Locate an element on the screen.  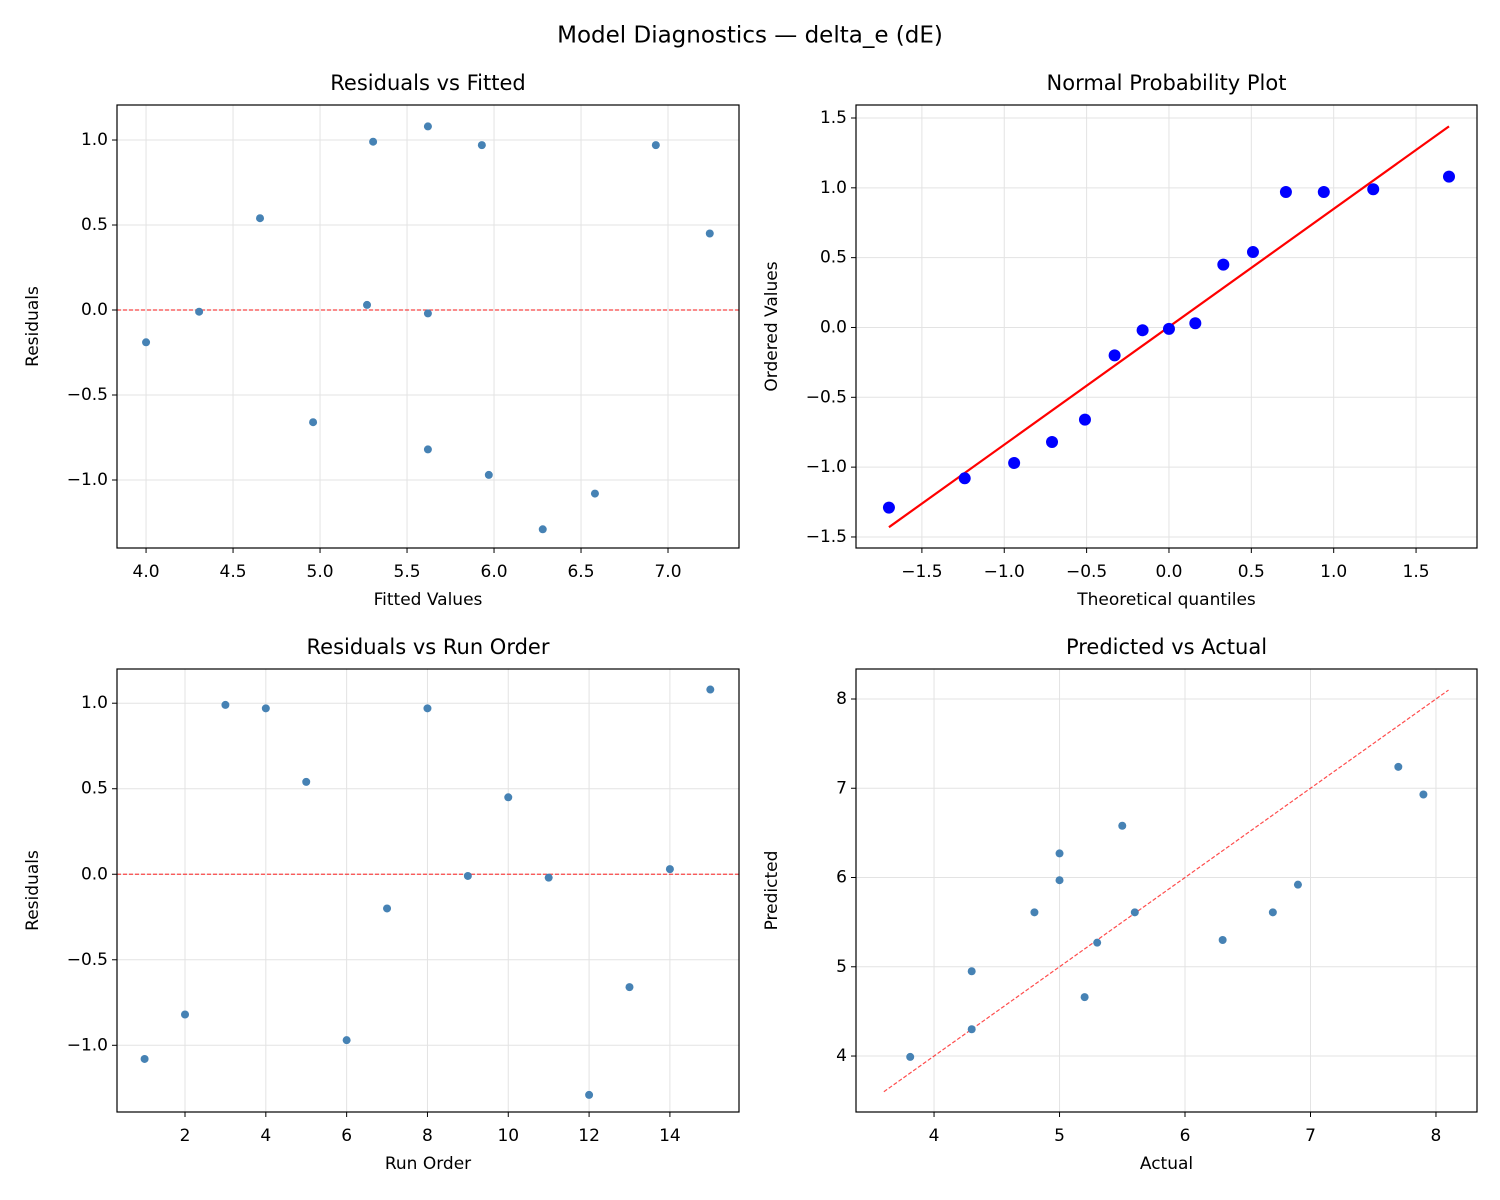
x-tick-label: 5.0 is located at coordinates (320, 572).